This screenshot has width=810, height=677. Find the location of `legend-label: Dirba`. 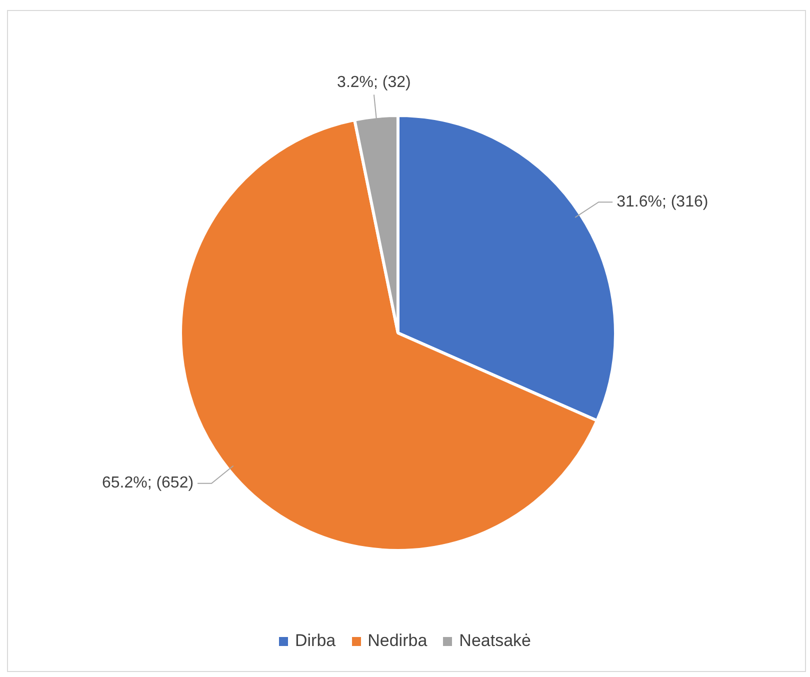

legend-label: Dirba is located at coordinates (315, 641).